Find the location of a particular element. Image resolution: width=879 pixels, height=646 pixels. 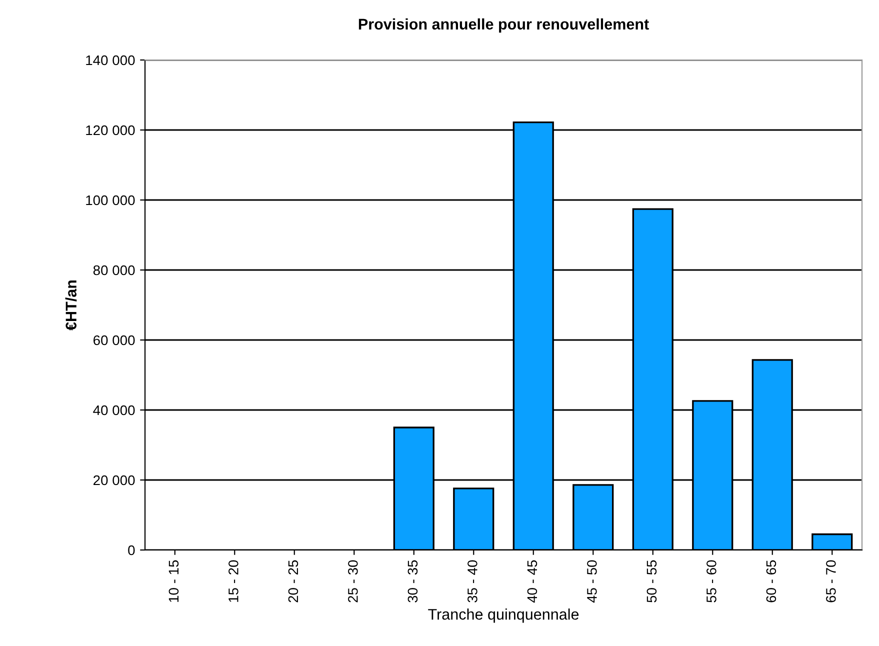

x-tick-label: 50 - 55 is located at coordinates (651, 581).